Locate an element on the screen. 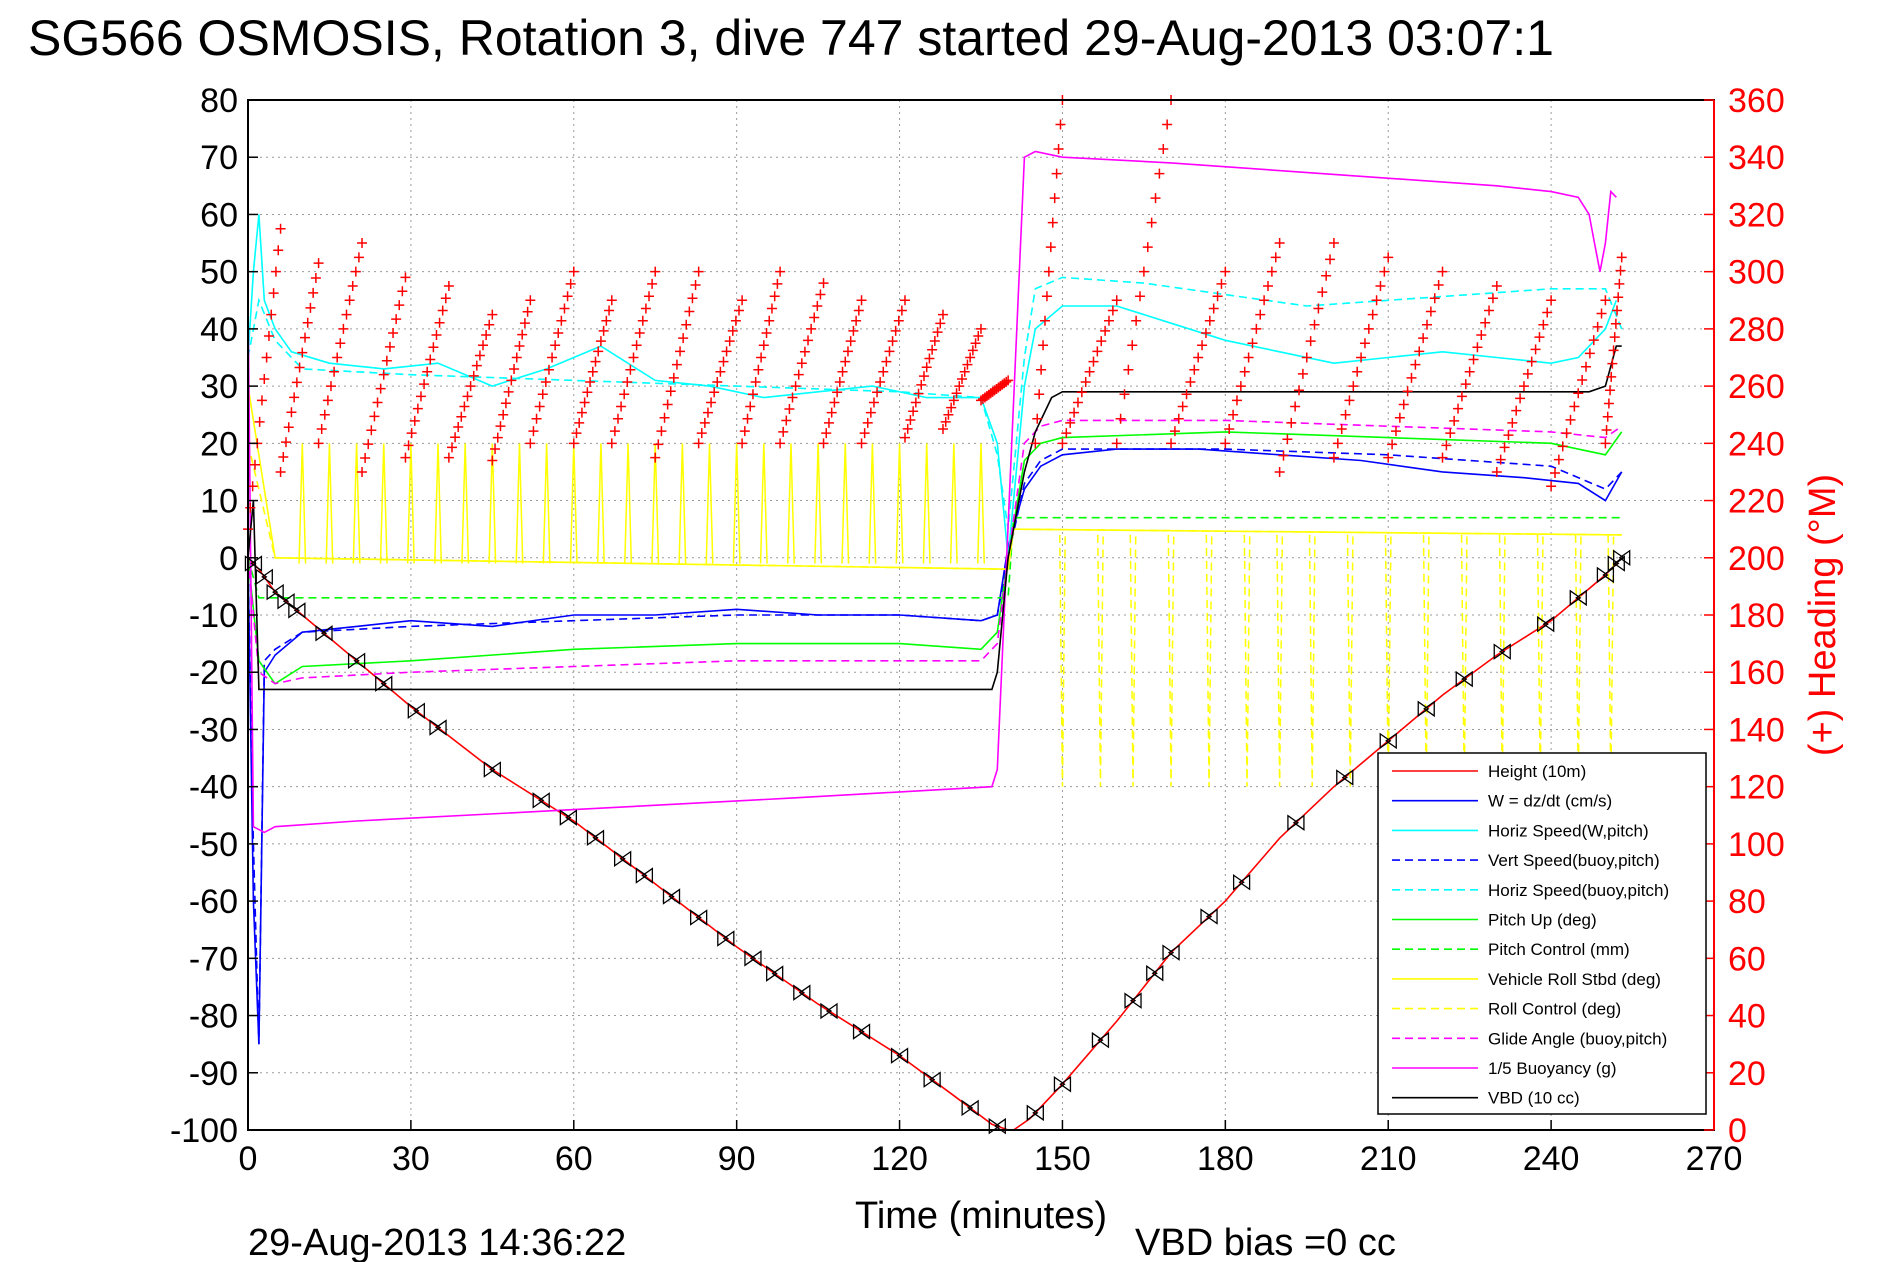  footer-timestamp: 29-Aug-2013 14:36:22 is located at coordinates (437, 1242).